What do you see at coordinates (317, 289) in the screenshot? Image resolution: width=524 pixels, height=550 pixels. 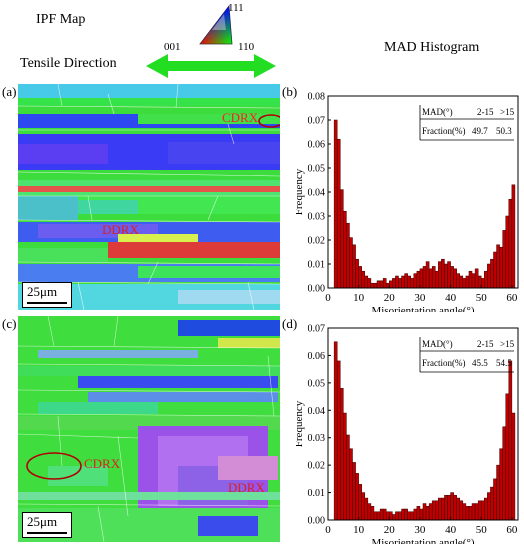 I see `y-tick-label: 0.00` at bounding box center [317, 289].